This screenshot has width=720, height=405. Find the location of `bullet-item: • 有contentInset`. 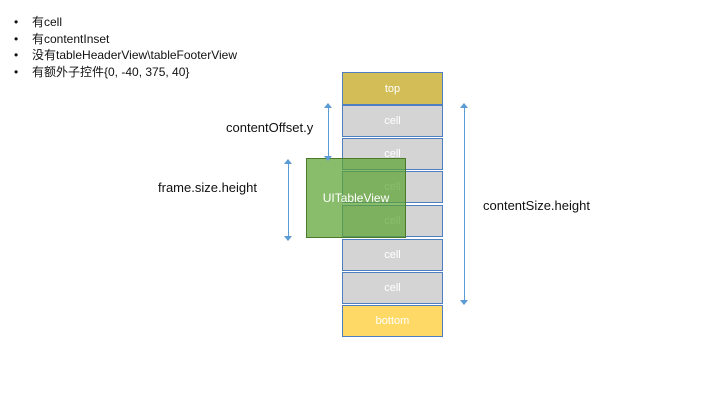

bullet-item: • 有contentInset is located at coordinates (125, 39).